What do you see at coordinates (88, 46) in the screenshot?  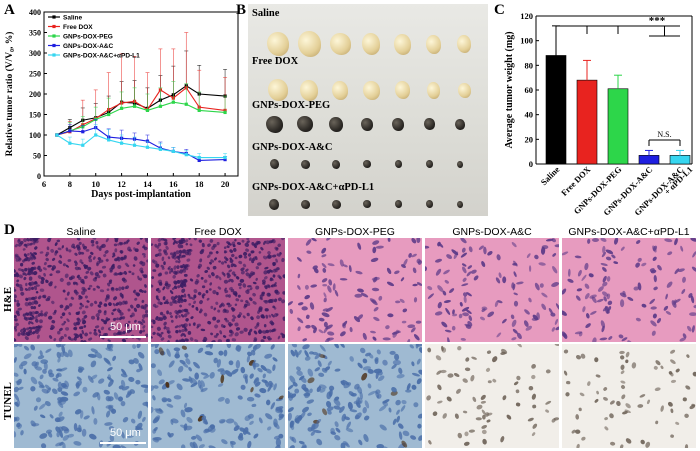 I see `legend-label: GNPs-DOX-A&C` at bounding box center [88, 46].